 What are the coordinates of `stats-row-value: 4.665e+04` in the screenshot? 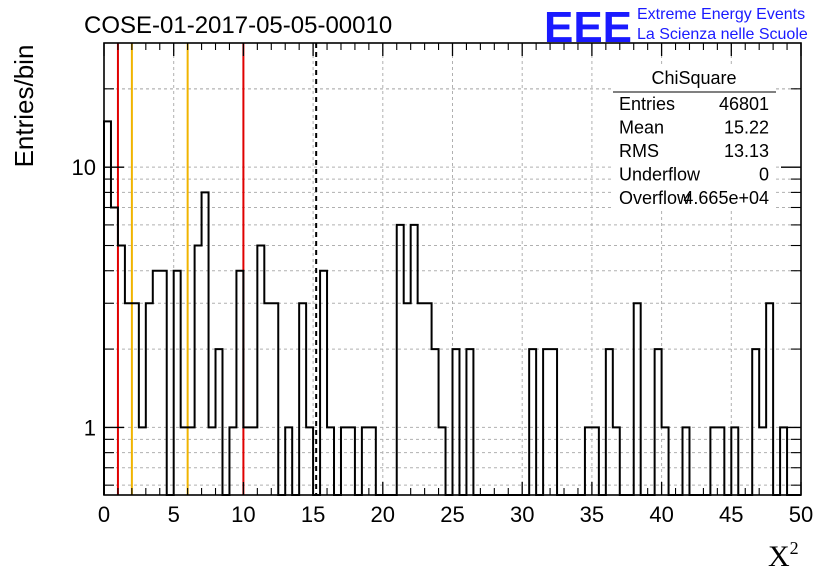 It's located at (726, 198).